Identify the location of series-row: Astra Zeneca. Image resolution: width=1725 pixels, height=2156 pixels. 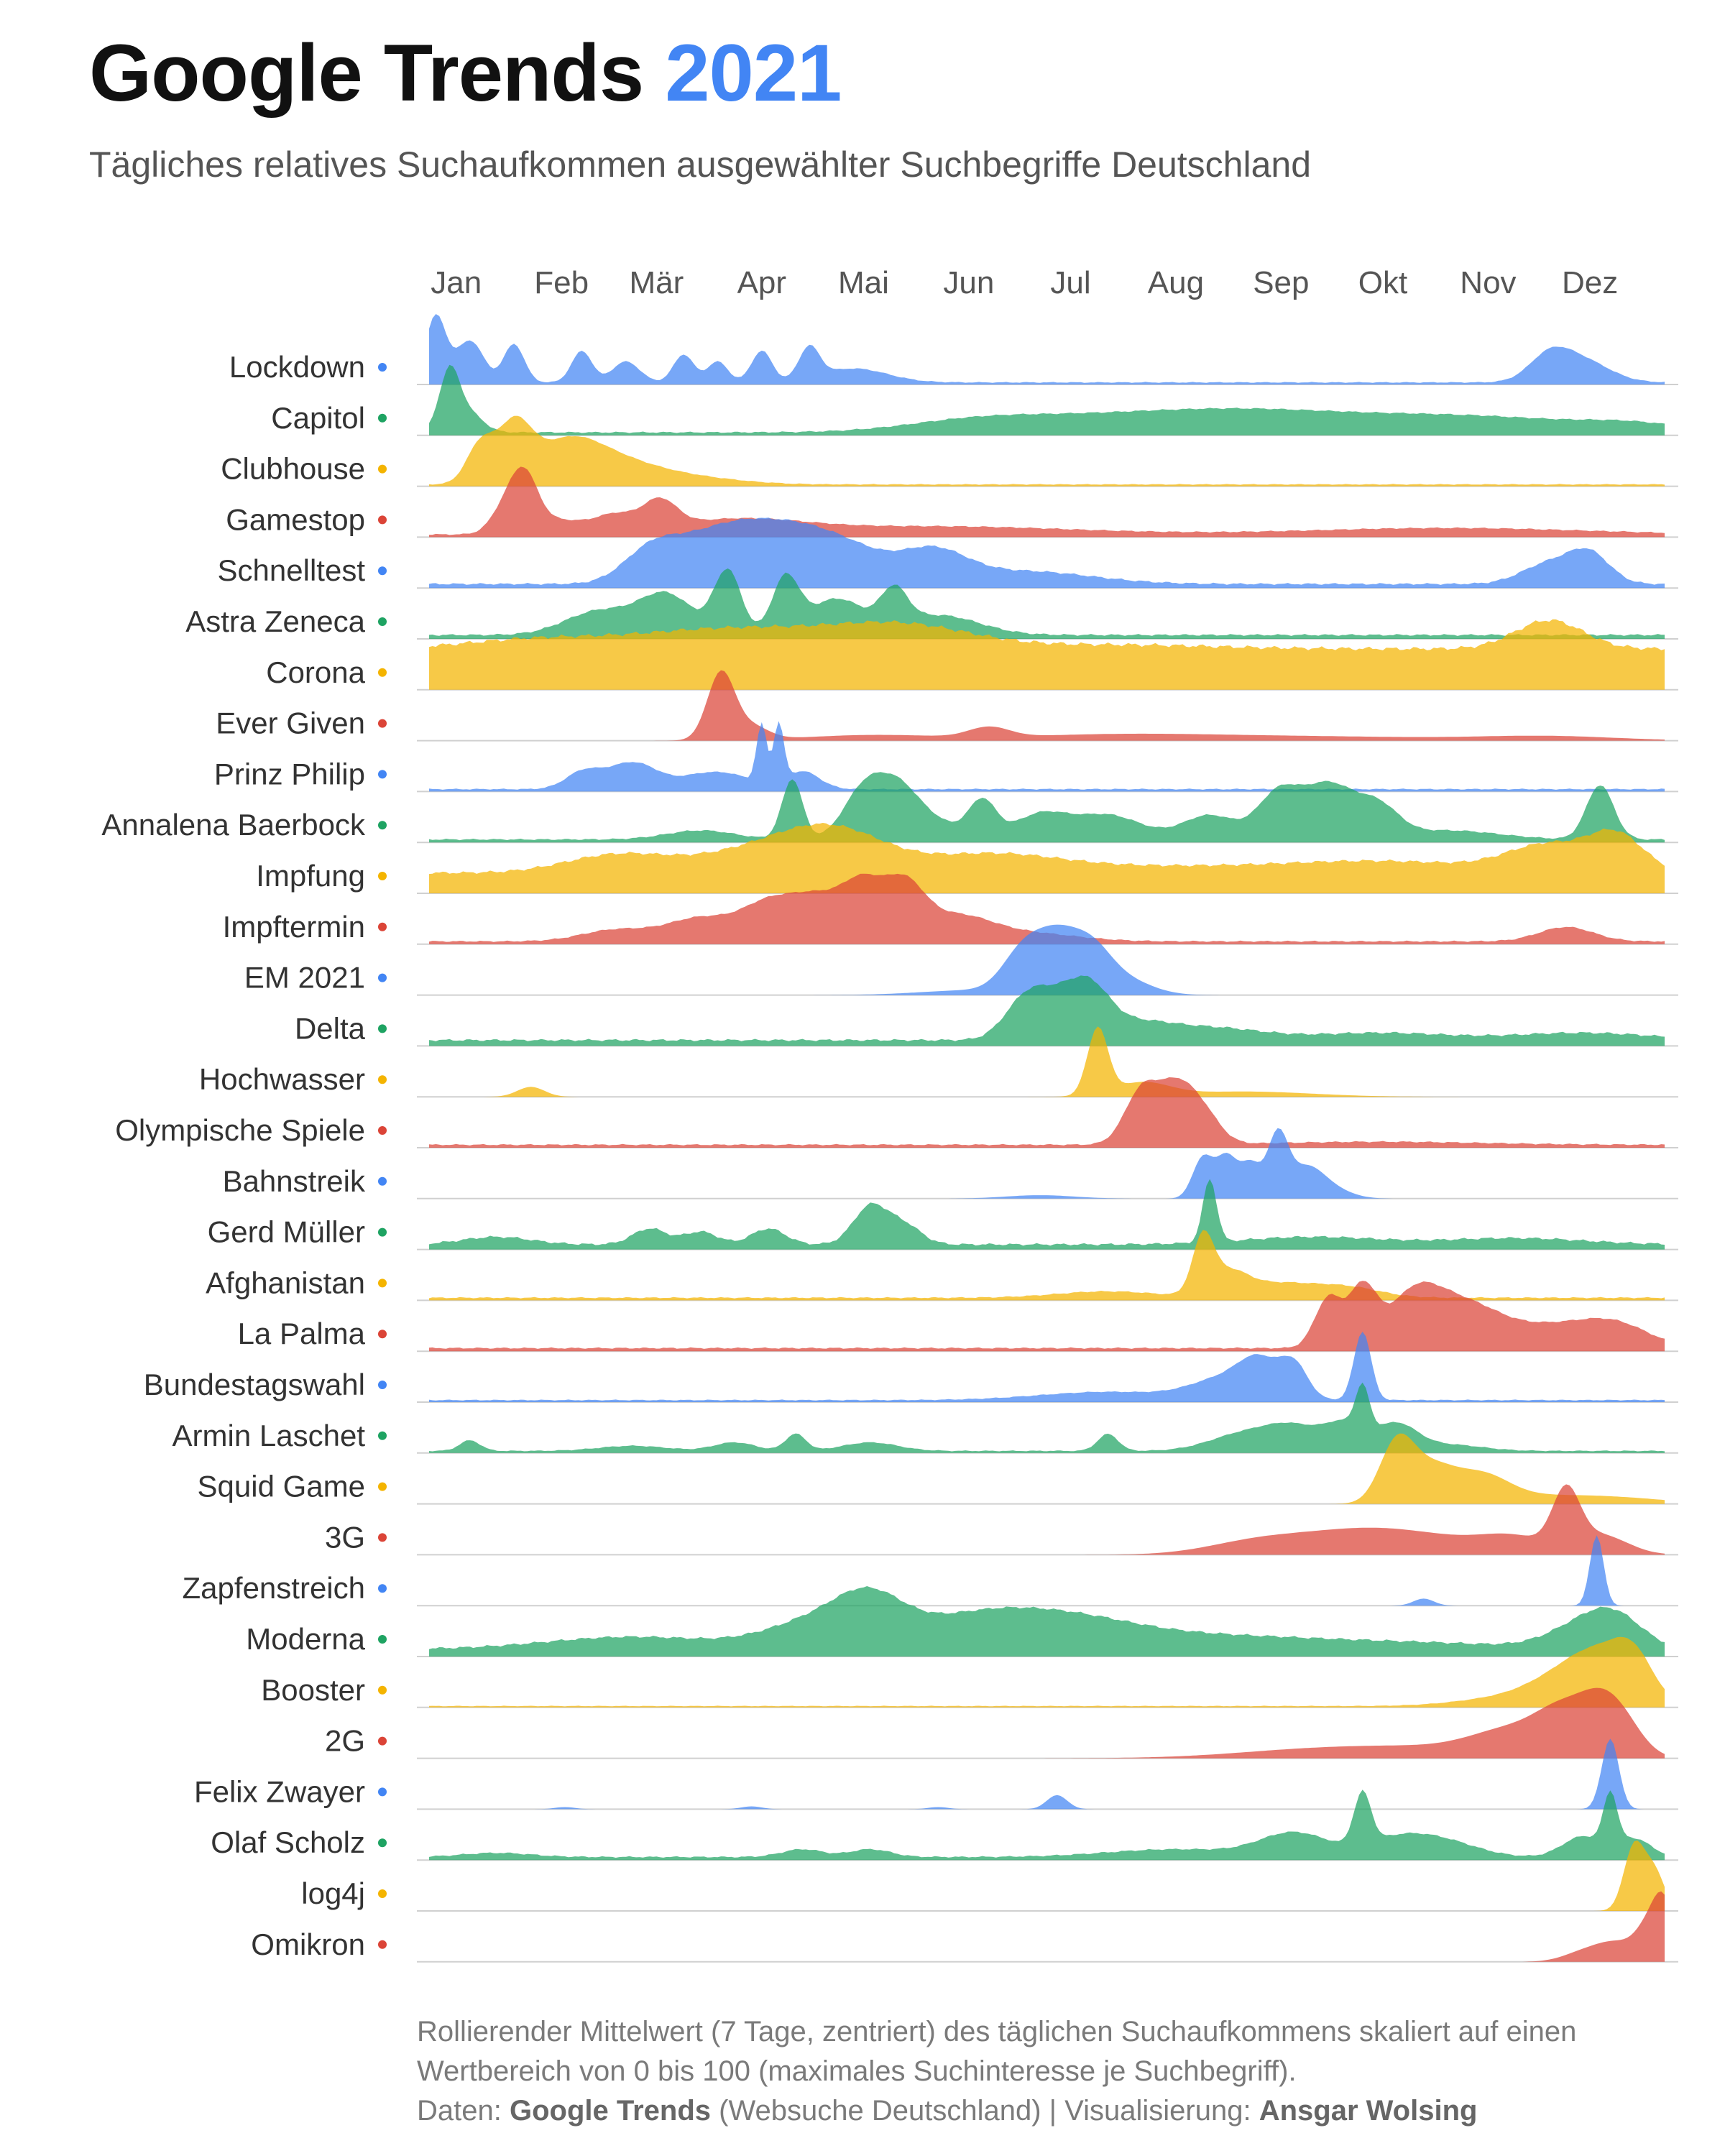
(931, 604).